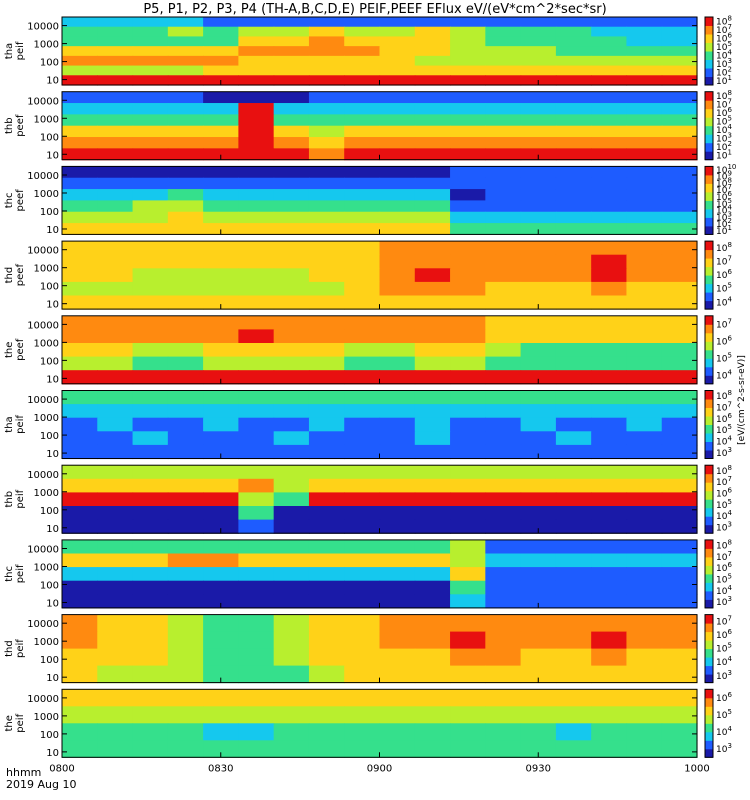 This screenshot has height=800, width=750. Describe the element at coordinates (20, 648) in the screenshot. I see `y-axis-label: peif` at that location.